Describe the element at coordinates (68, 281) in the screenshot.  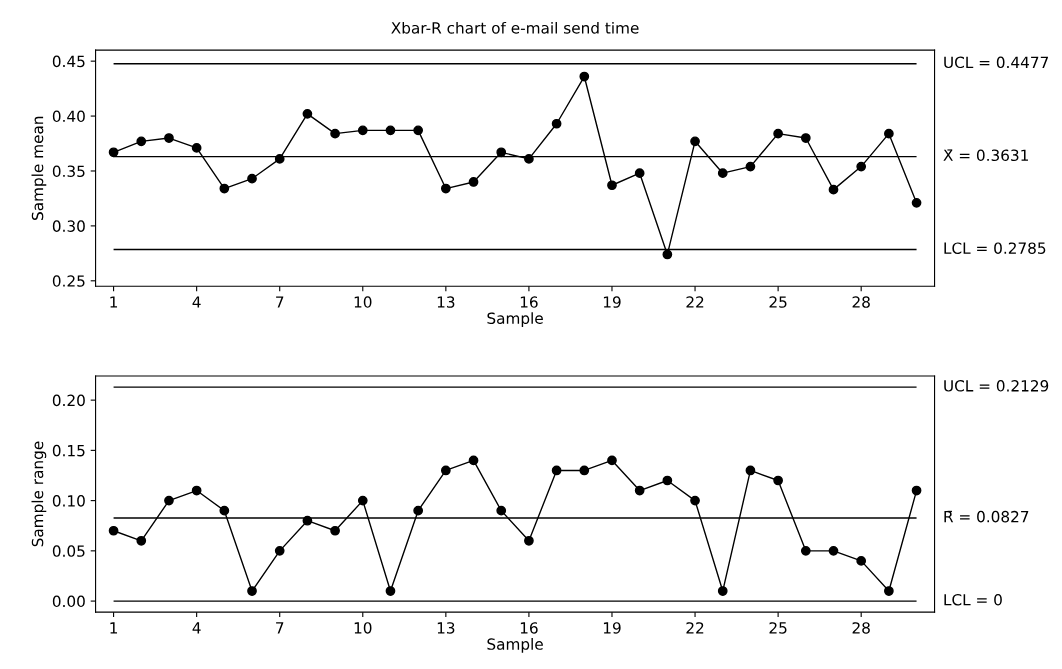
I see `y-tick-label: 0.25` at that location.